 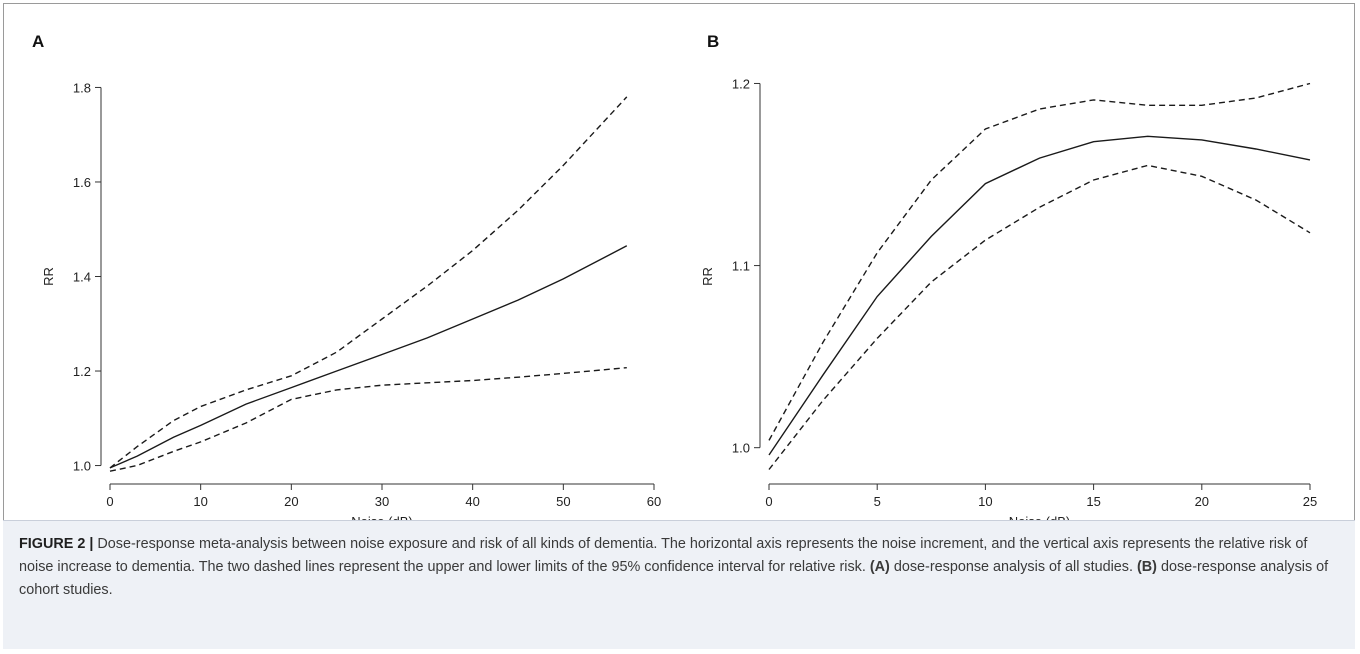 What do you see at coordinates (1310, 501) in the screenshot?
I see `x-tick-label: 25` at bounding box center [1310, 501].